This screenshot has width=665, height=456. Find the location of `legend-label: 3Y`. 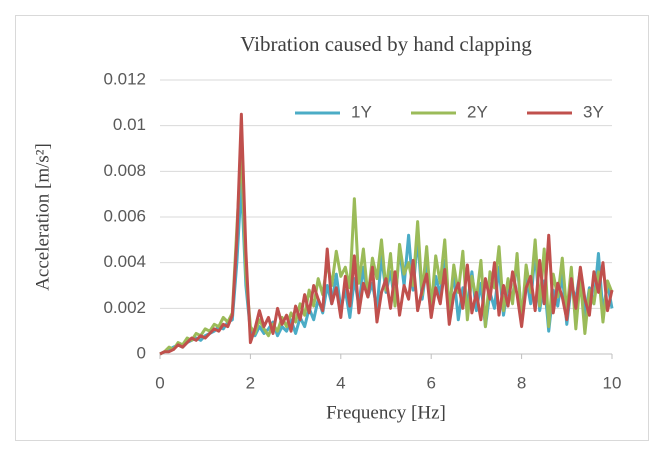

legend-label: 3Y is located at coordinates (593, 111).